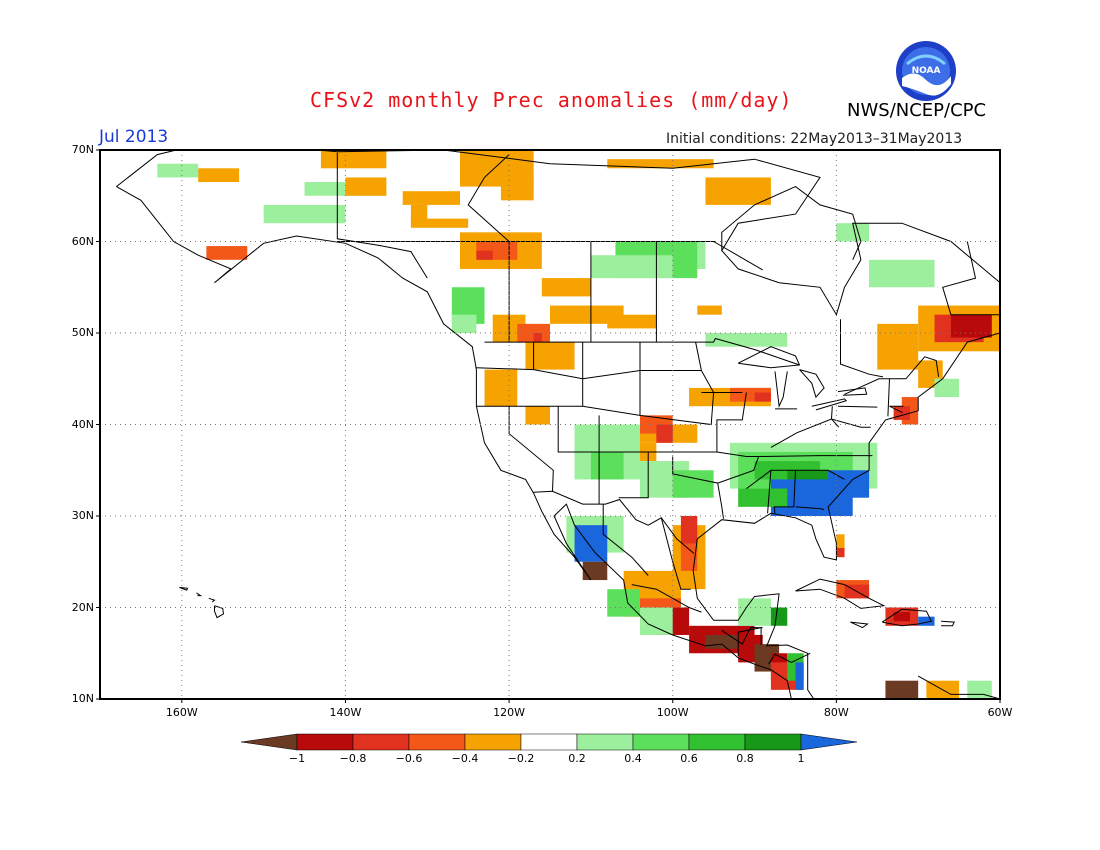 This screenshot has height=850, width=1100. What do you see at coordinates (672, 712) in the screenshot?
I see `longitude-label: 100W` at bounding box center [672, 712].